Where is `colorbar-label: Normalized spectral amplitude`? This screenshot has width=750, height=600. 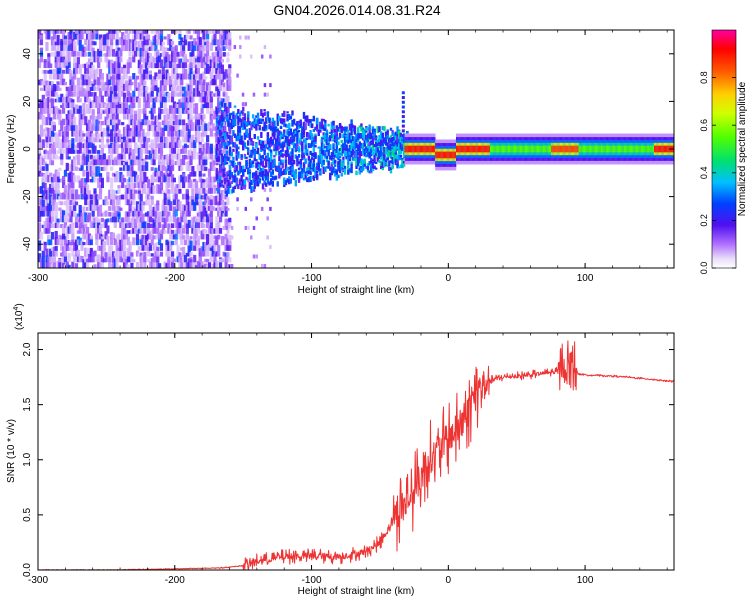 colorbar-label: Normalized spectral amplitude is located at coordinates (742, 148).